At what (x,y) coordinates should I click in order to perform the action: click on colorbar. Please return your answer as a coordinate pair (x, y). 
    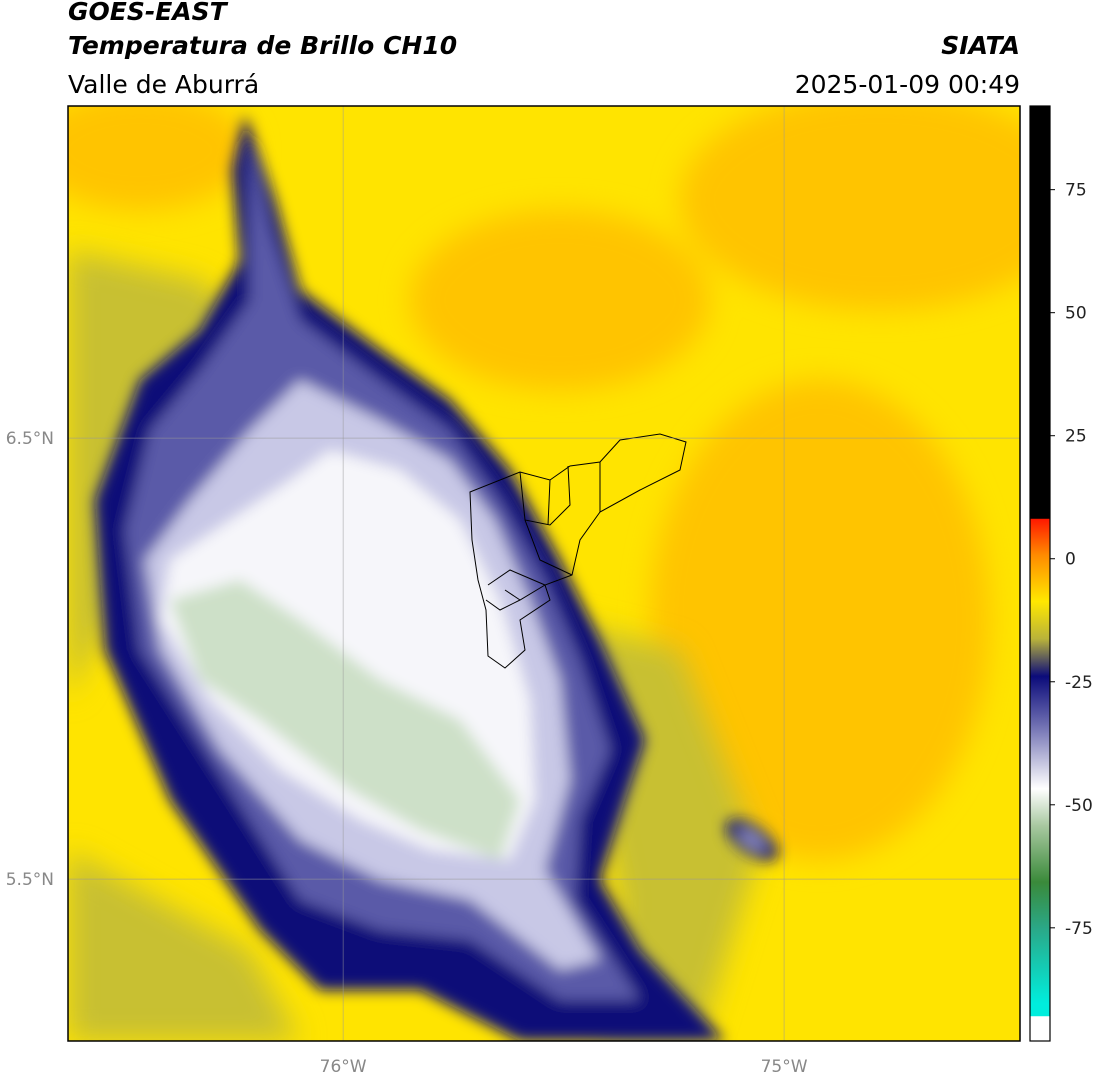
    Looking at the image, I should click on (1040, 573).